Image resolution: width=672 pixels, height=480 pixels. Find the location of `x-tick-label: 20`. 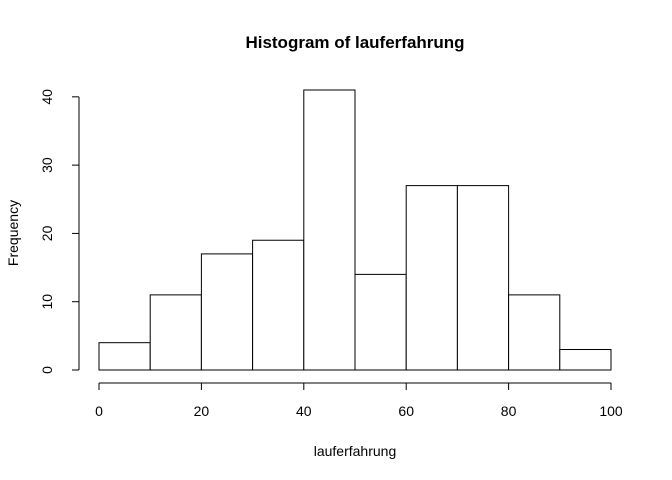

x-tick-label: 20 is located at coordinates (202, 411).